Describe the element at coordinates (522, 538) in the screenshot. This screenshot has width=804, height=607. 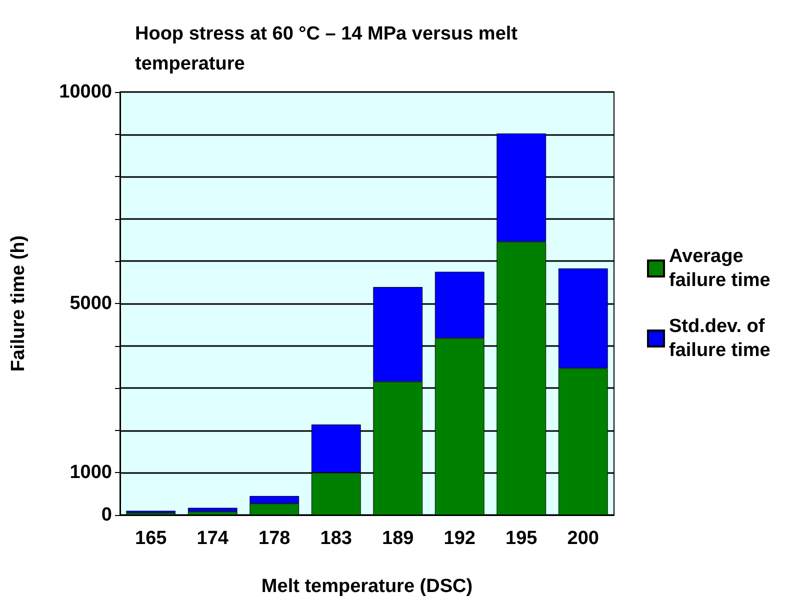
I see `x-tick-label: 195` at that location.